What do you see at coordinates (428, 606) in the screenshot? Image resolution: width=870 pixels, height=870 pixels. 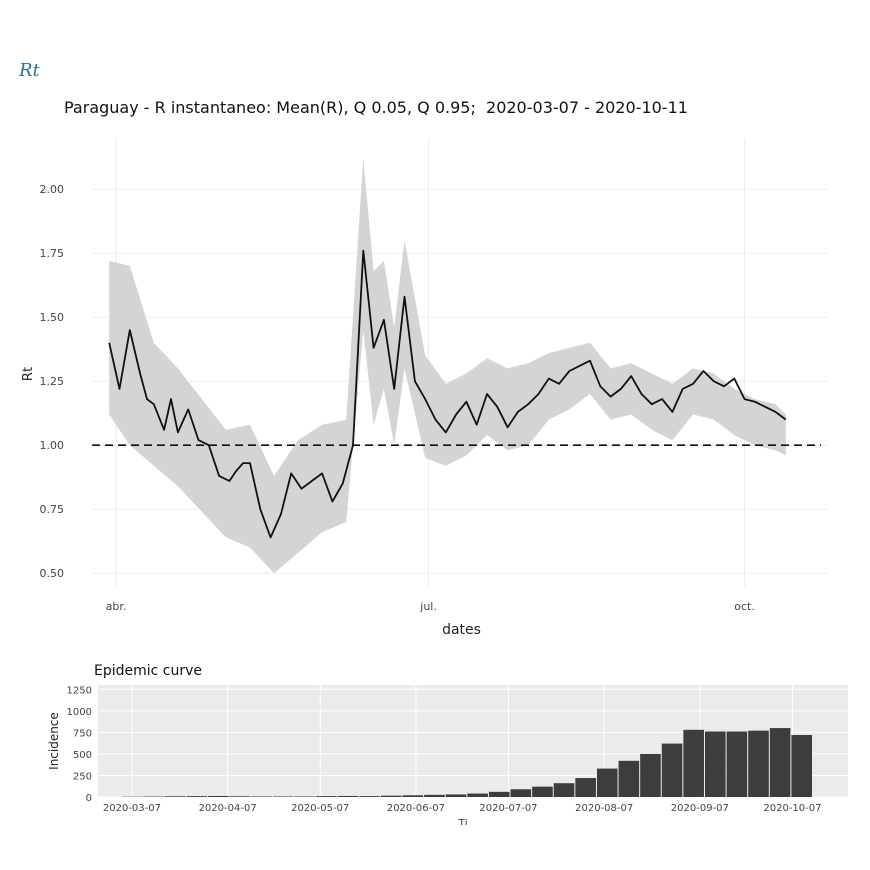 I see `x-tick-label: jul.` at bounding box center [428, 606].